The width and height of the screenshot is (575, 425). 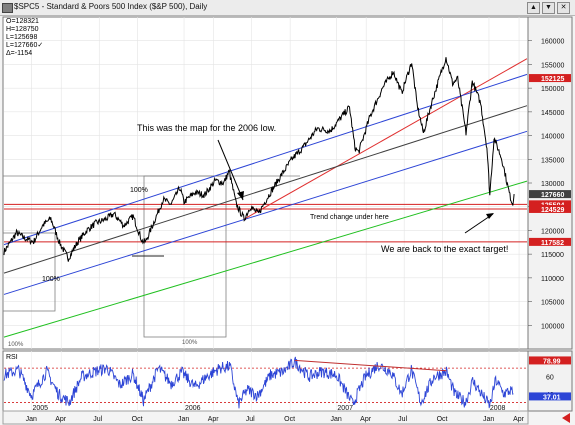 What do you see at coordinates (533, 8) in the screenshot?
I see `minimize-button: ▲` at bounding box center [533, 8].